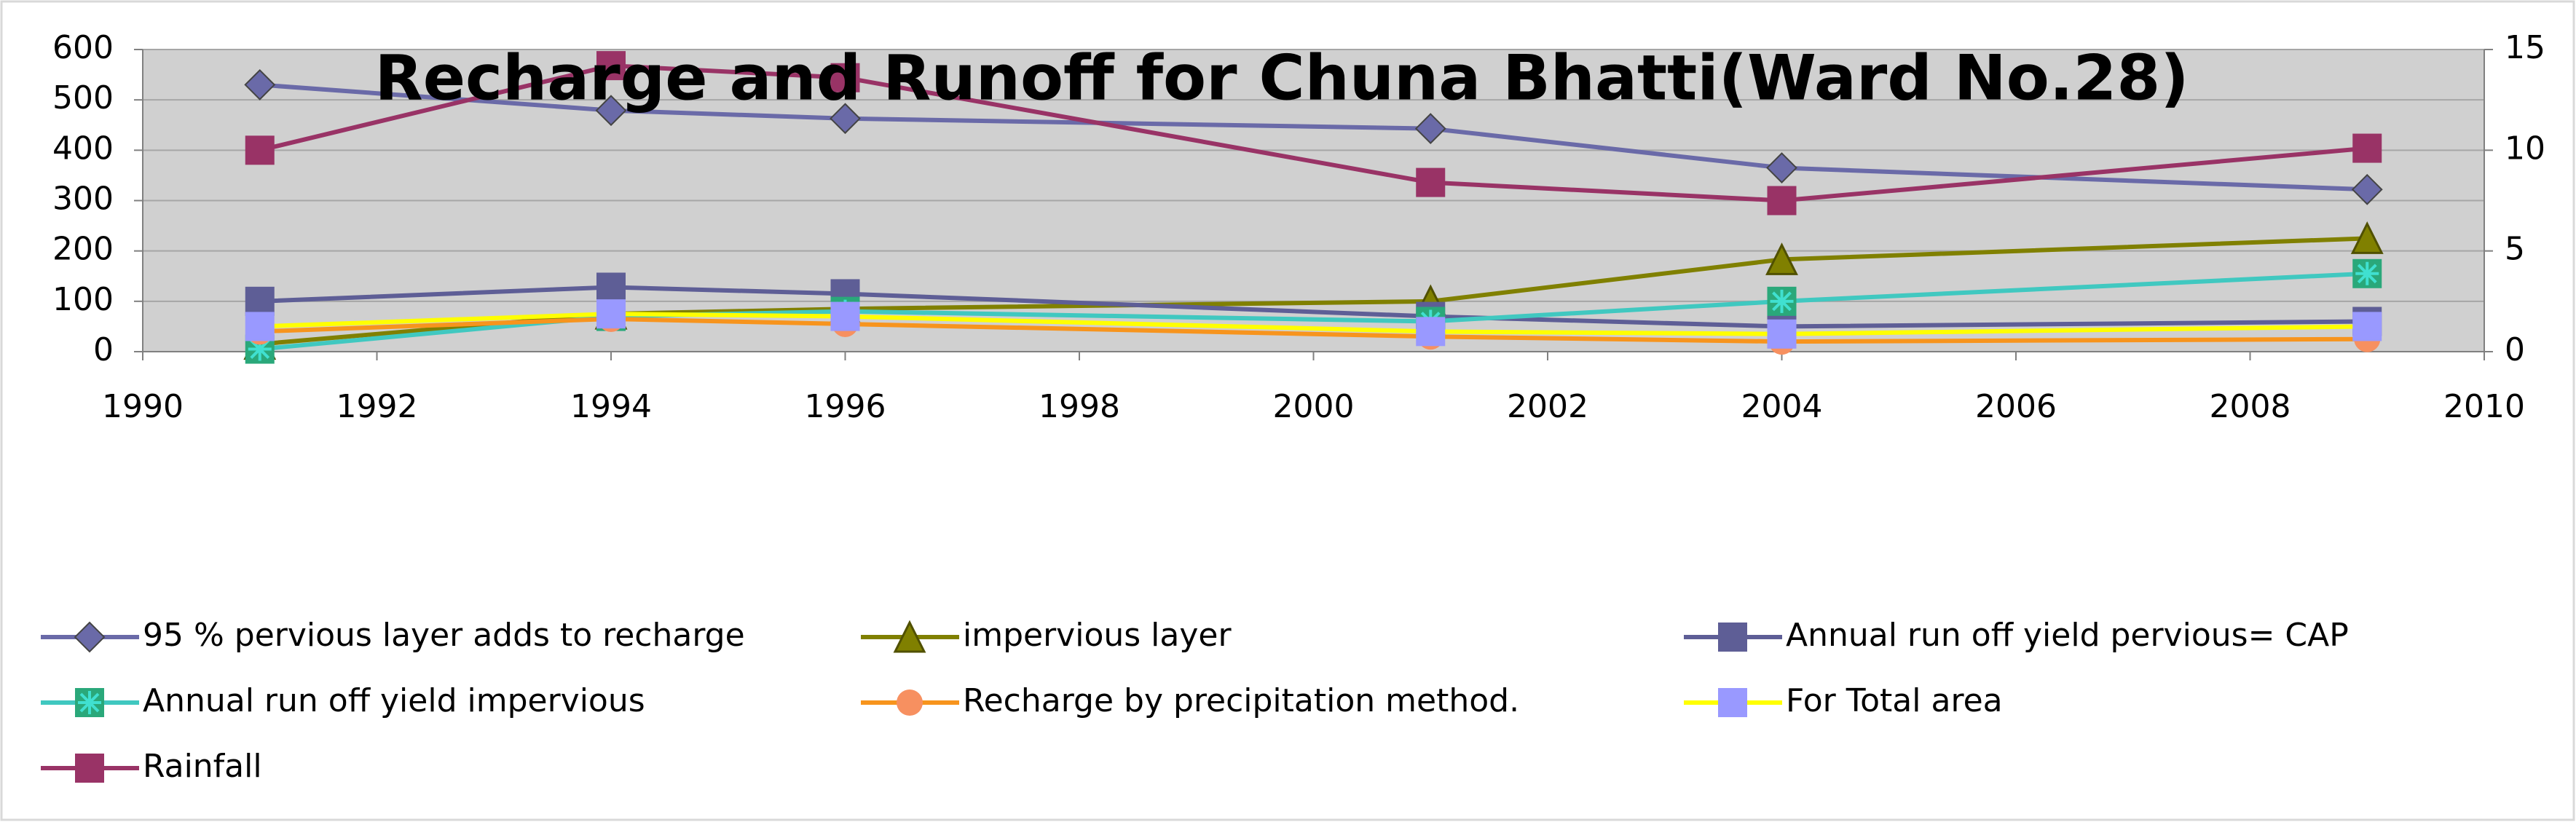  Describe the element at coordinates (444, 635) in the screenshot. I see `legend-label: 95 % pervious layer adds to recharge` at that location.